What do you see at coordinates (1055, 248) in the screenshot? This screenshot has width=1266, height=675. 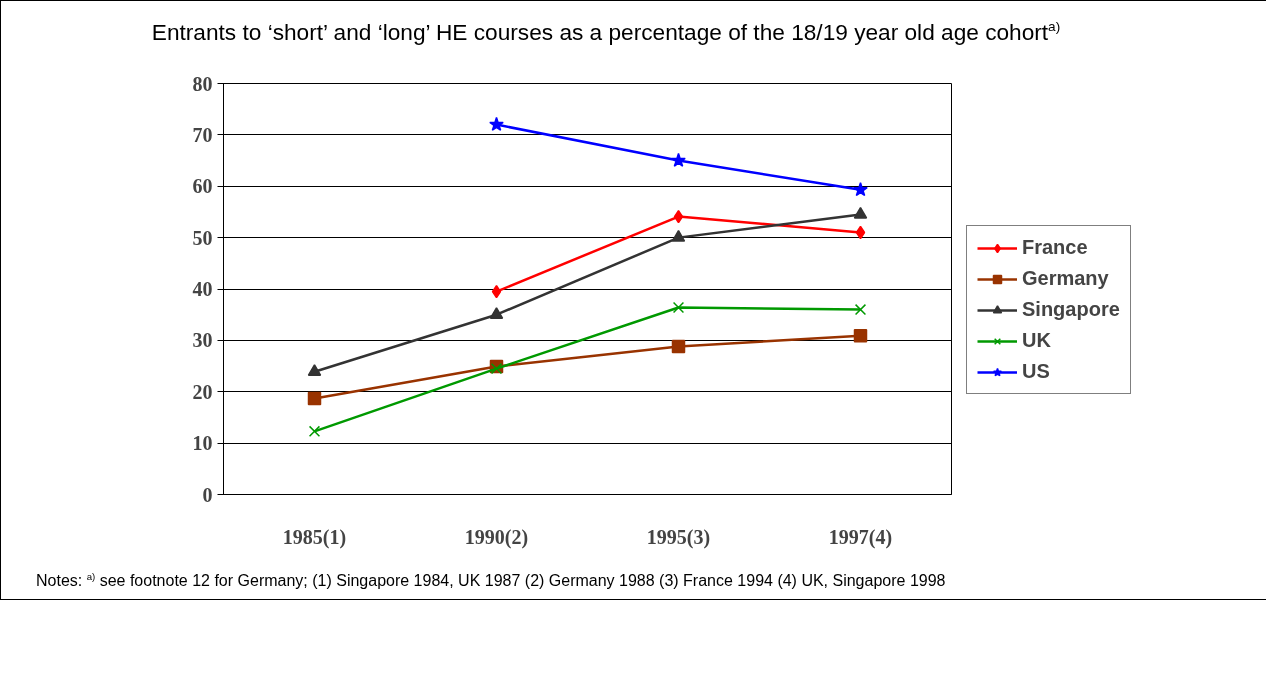 I see `legend-label: France` at bounding box center [1055, 248].